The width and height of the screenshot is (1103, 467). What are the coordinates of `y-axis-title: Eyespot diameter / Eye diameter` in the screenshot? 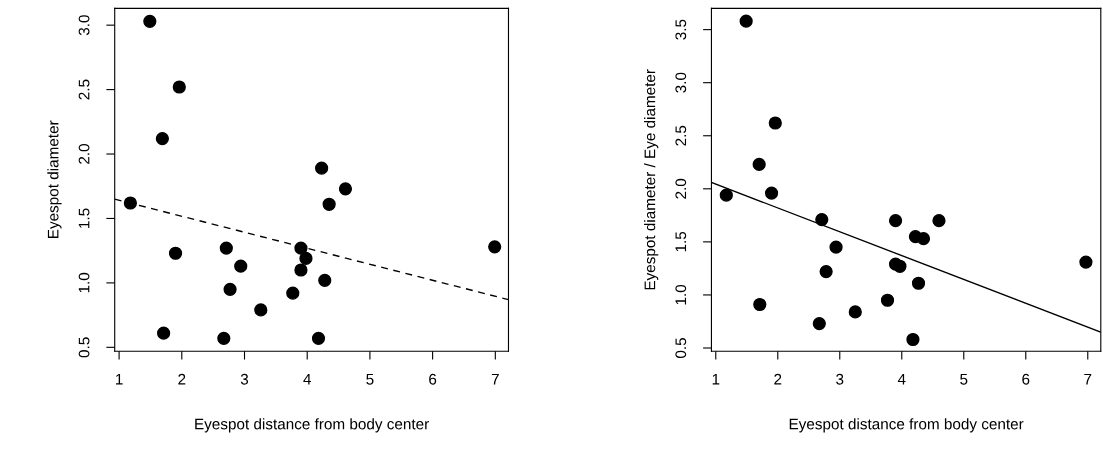 It's located at (651, 179).